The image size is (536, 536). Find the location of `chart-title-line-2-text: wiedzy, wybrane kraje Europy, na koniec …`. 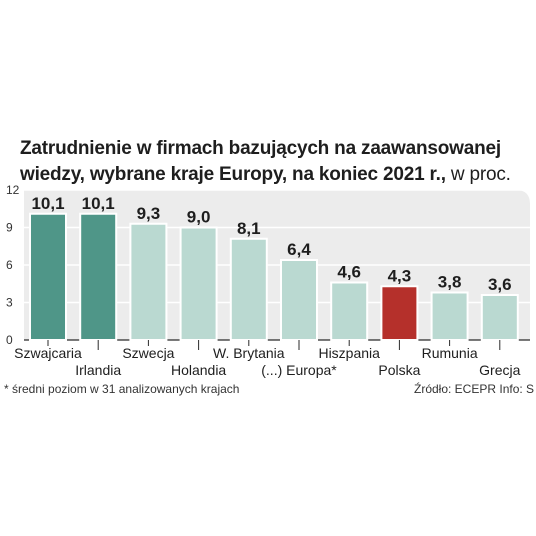

chart-title-line-2-text: wiedzy, wybrane kraje Europy, na koniec … is located at coordinates (233, 174).